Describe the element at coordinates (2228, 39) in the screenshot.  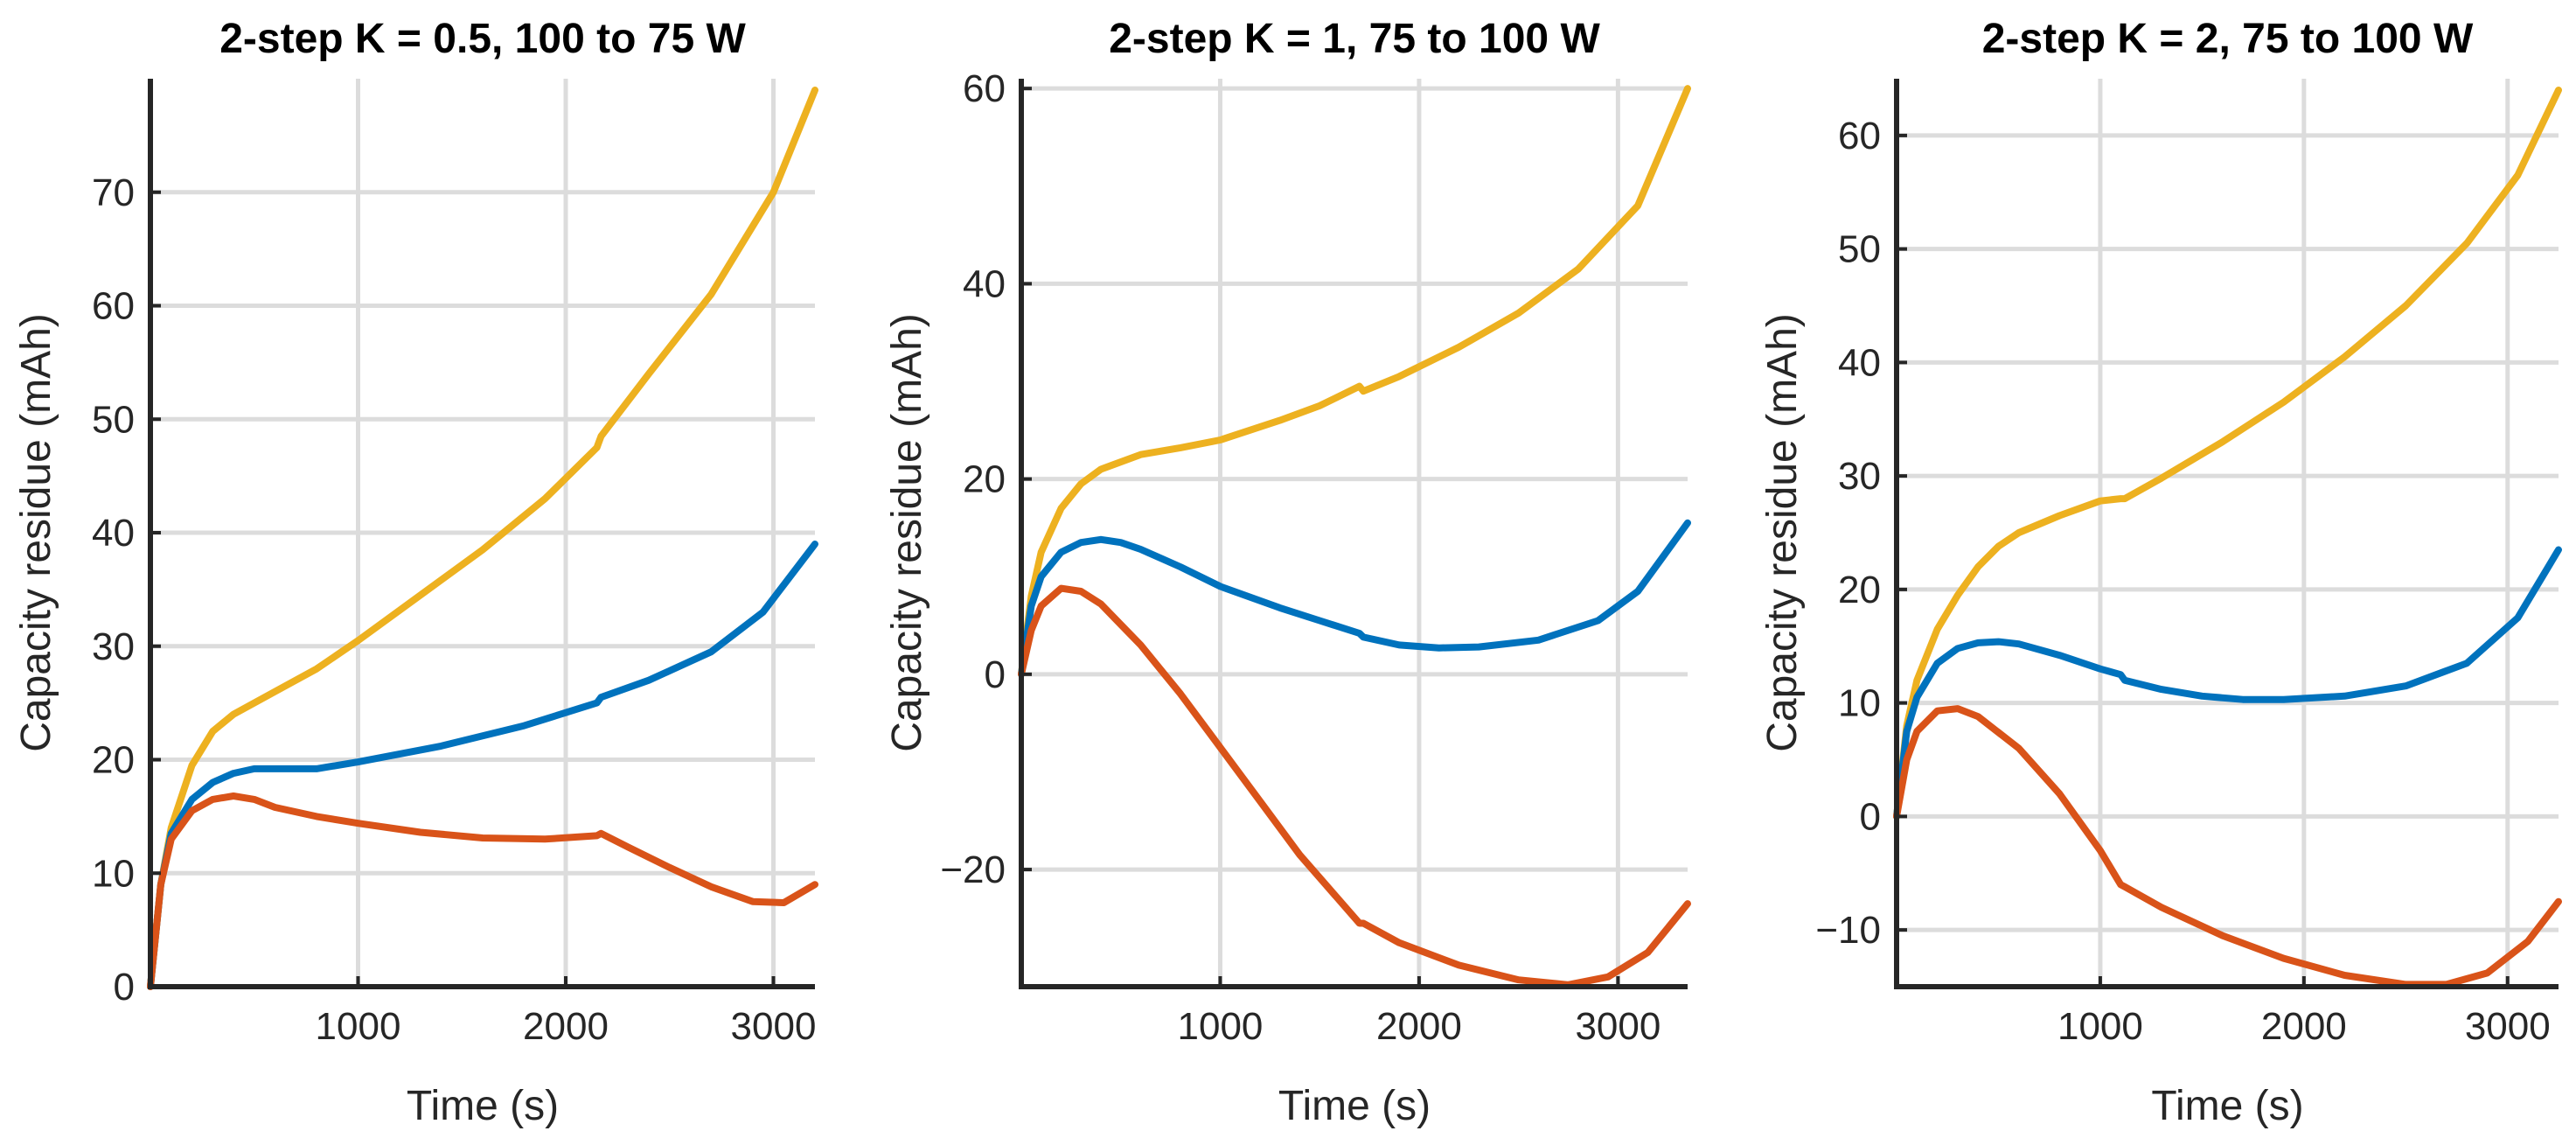
I see `chart-title: 2-step K = 2, 75 to 100 W` at that location.